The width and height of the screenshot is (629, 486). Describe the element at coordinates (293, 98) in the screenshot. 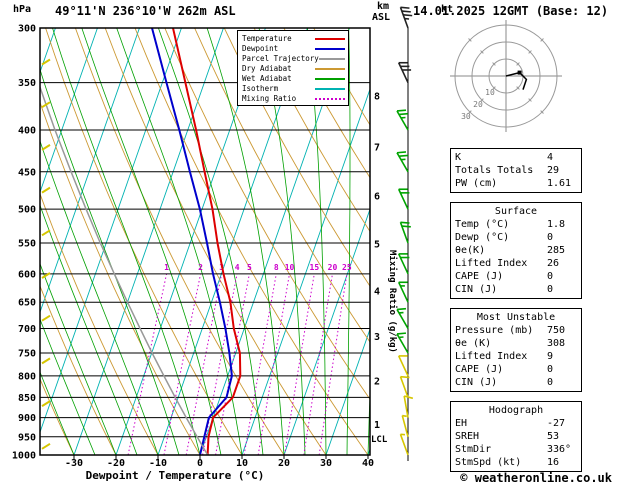

I see `legend-item: Mixing Ratio` at that location.